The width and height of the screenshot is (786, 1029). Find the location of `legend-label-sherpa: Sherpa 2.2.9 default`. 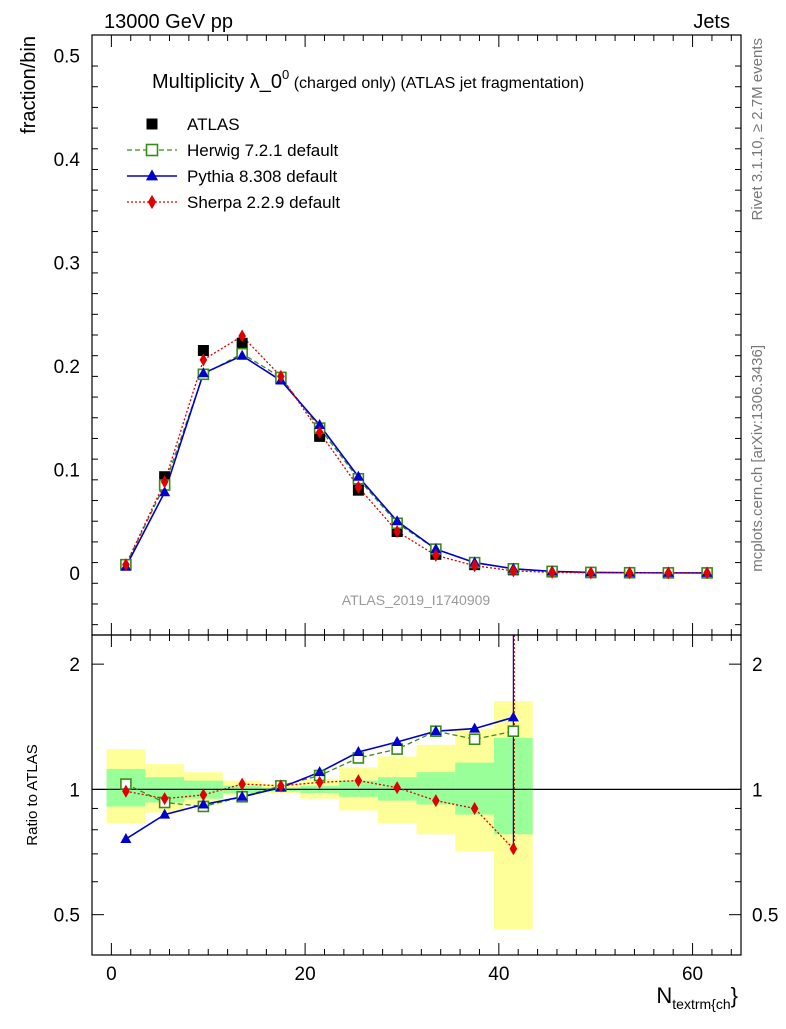

legend-label-sherpa: Sherpa 2.2.9 default is located at coordinates (263, 202).